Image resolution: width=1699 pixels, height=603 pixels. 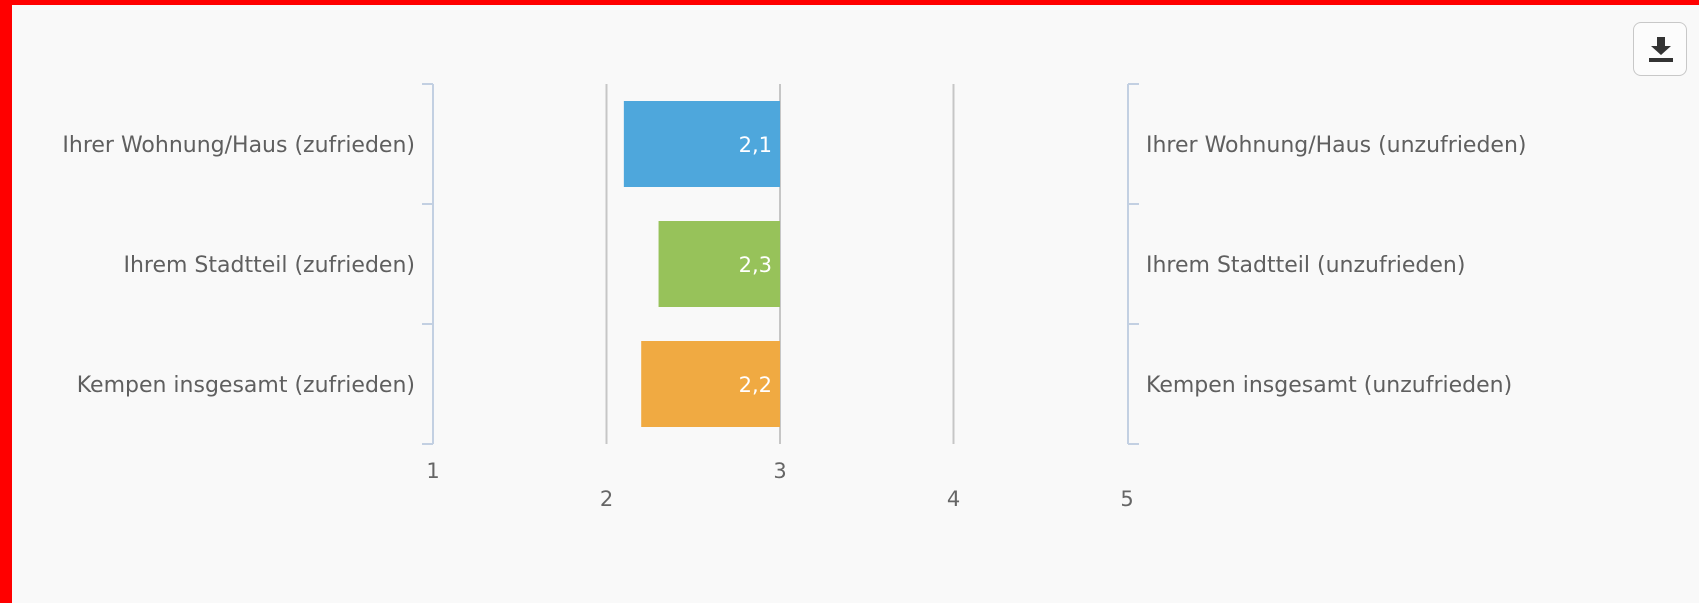 What do you see at coordinates (1305, 265) in the screenshot?
I see `right-category-label-2: Ihrem Stadtteil (unzufrieden)` at bounding box center [1305, 265].